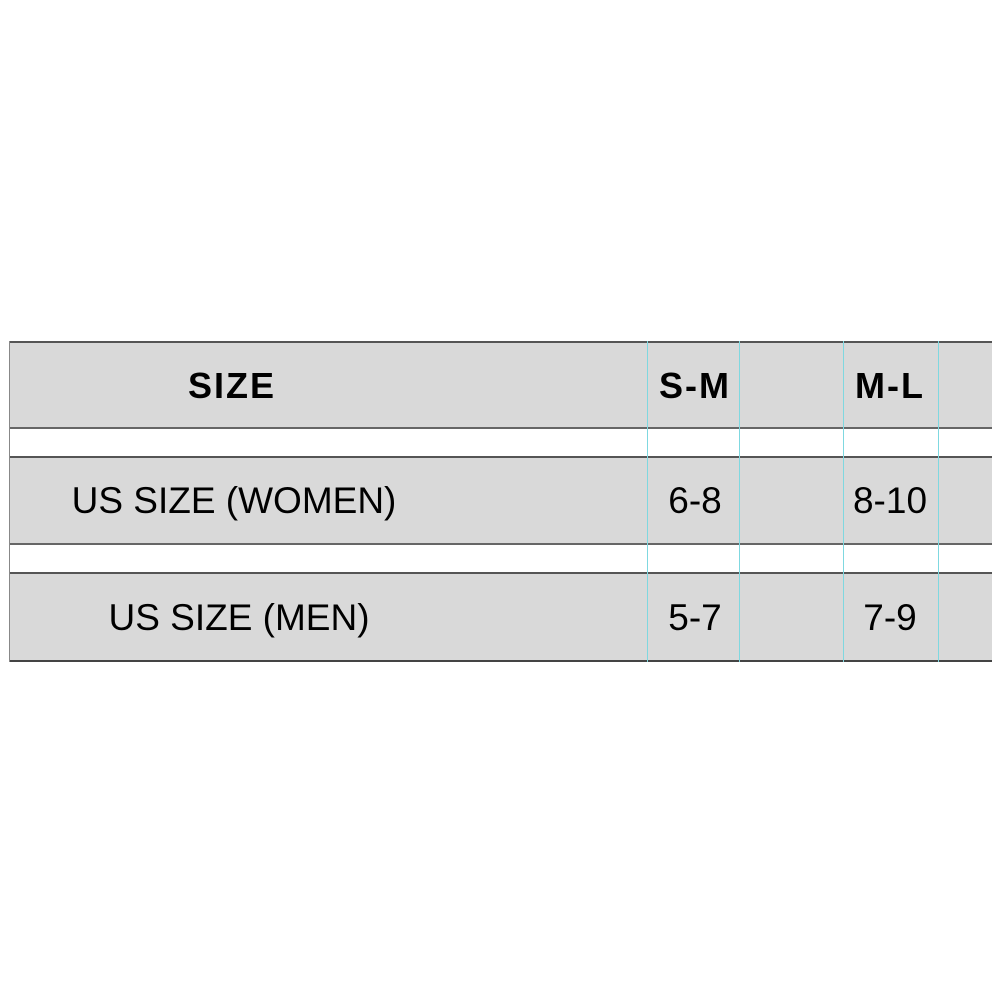  I want to click on row-label-women: US SIZE (WOMEN), so click(234, 500).